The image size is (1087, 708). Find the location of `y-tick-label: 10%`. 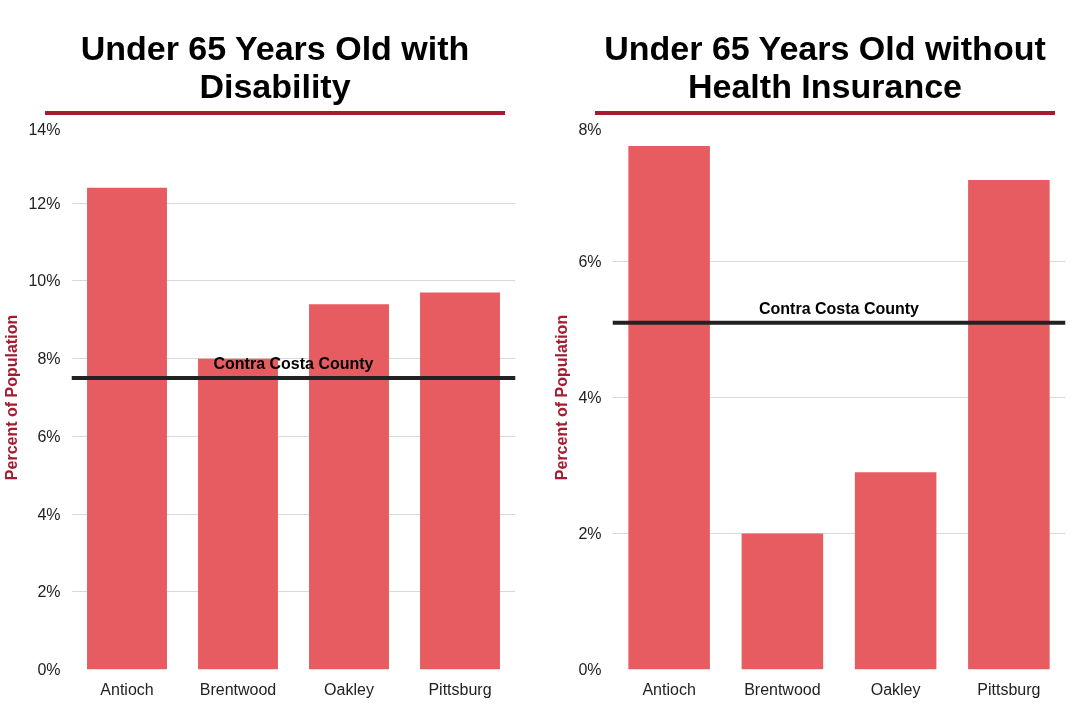

y-tick-label: 10% is located at coordinates (44, 281).